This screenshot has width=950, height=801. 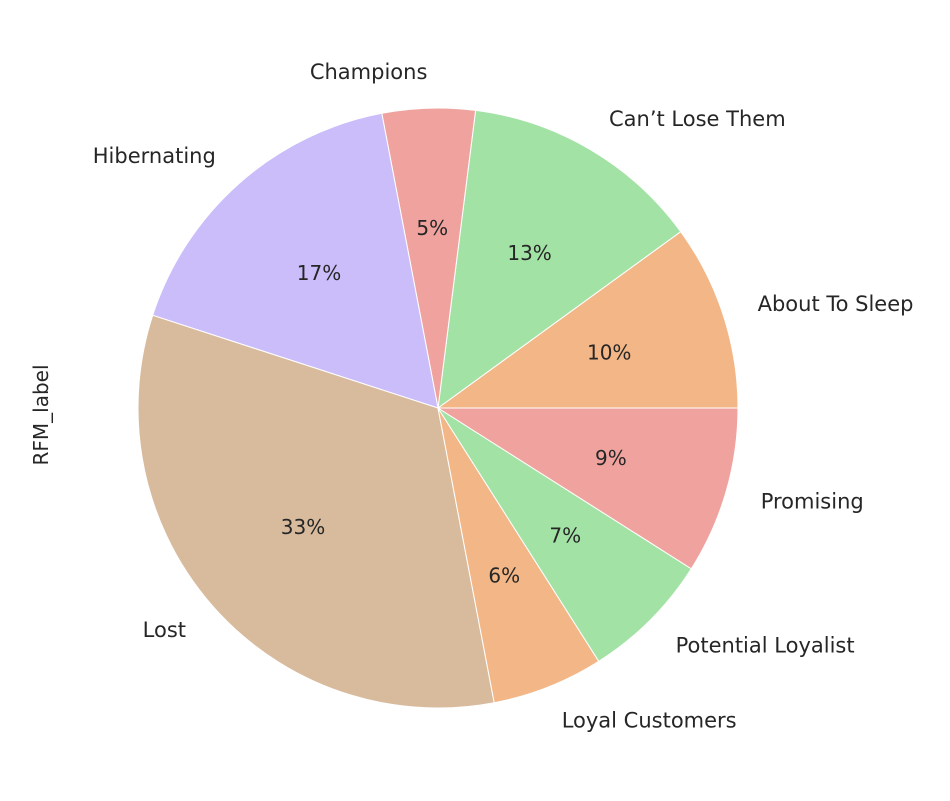 What do you see at coordinates (812, 502) in the screenshot?
I see `category-label-promising: Promising` at bounding box center [812, 502].